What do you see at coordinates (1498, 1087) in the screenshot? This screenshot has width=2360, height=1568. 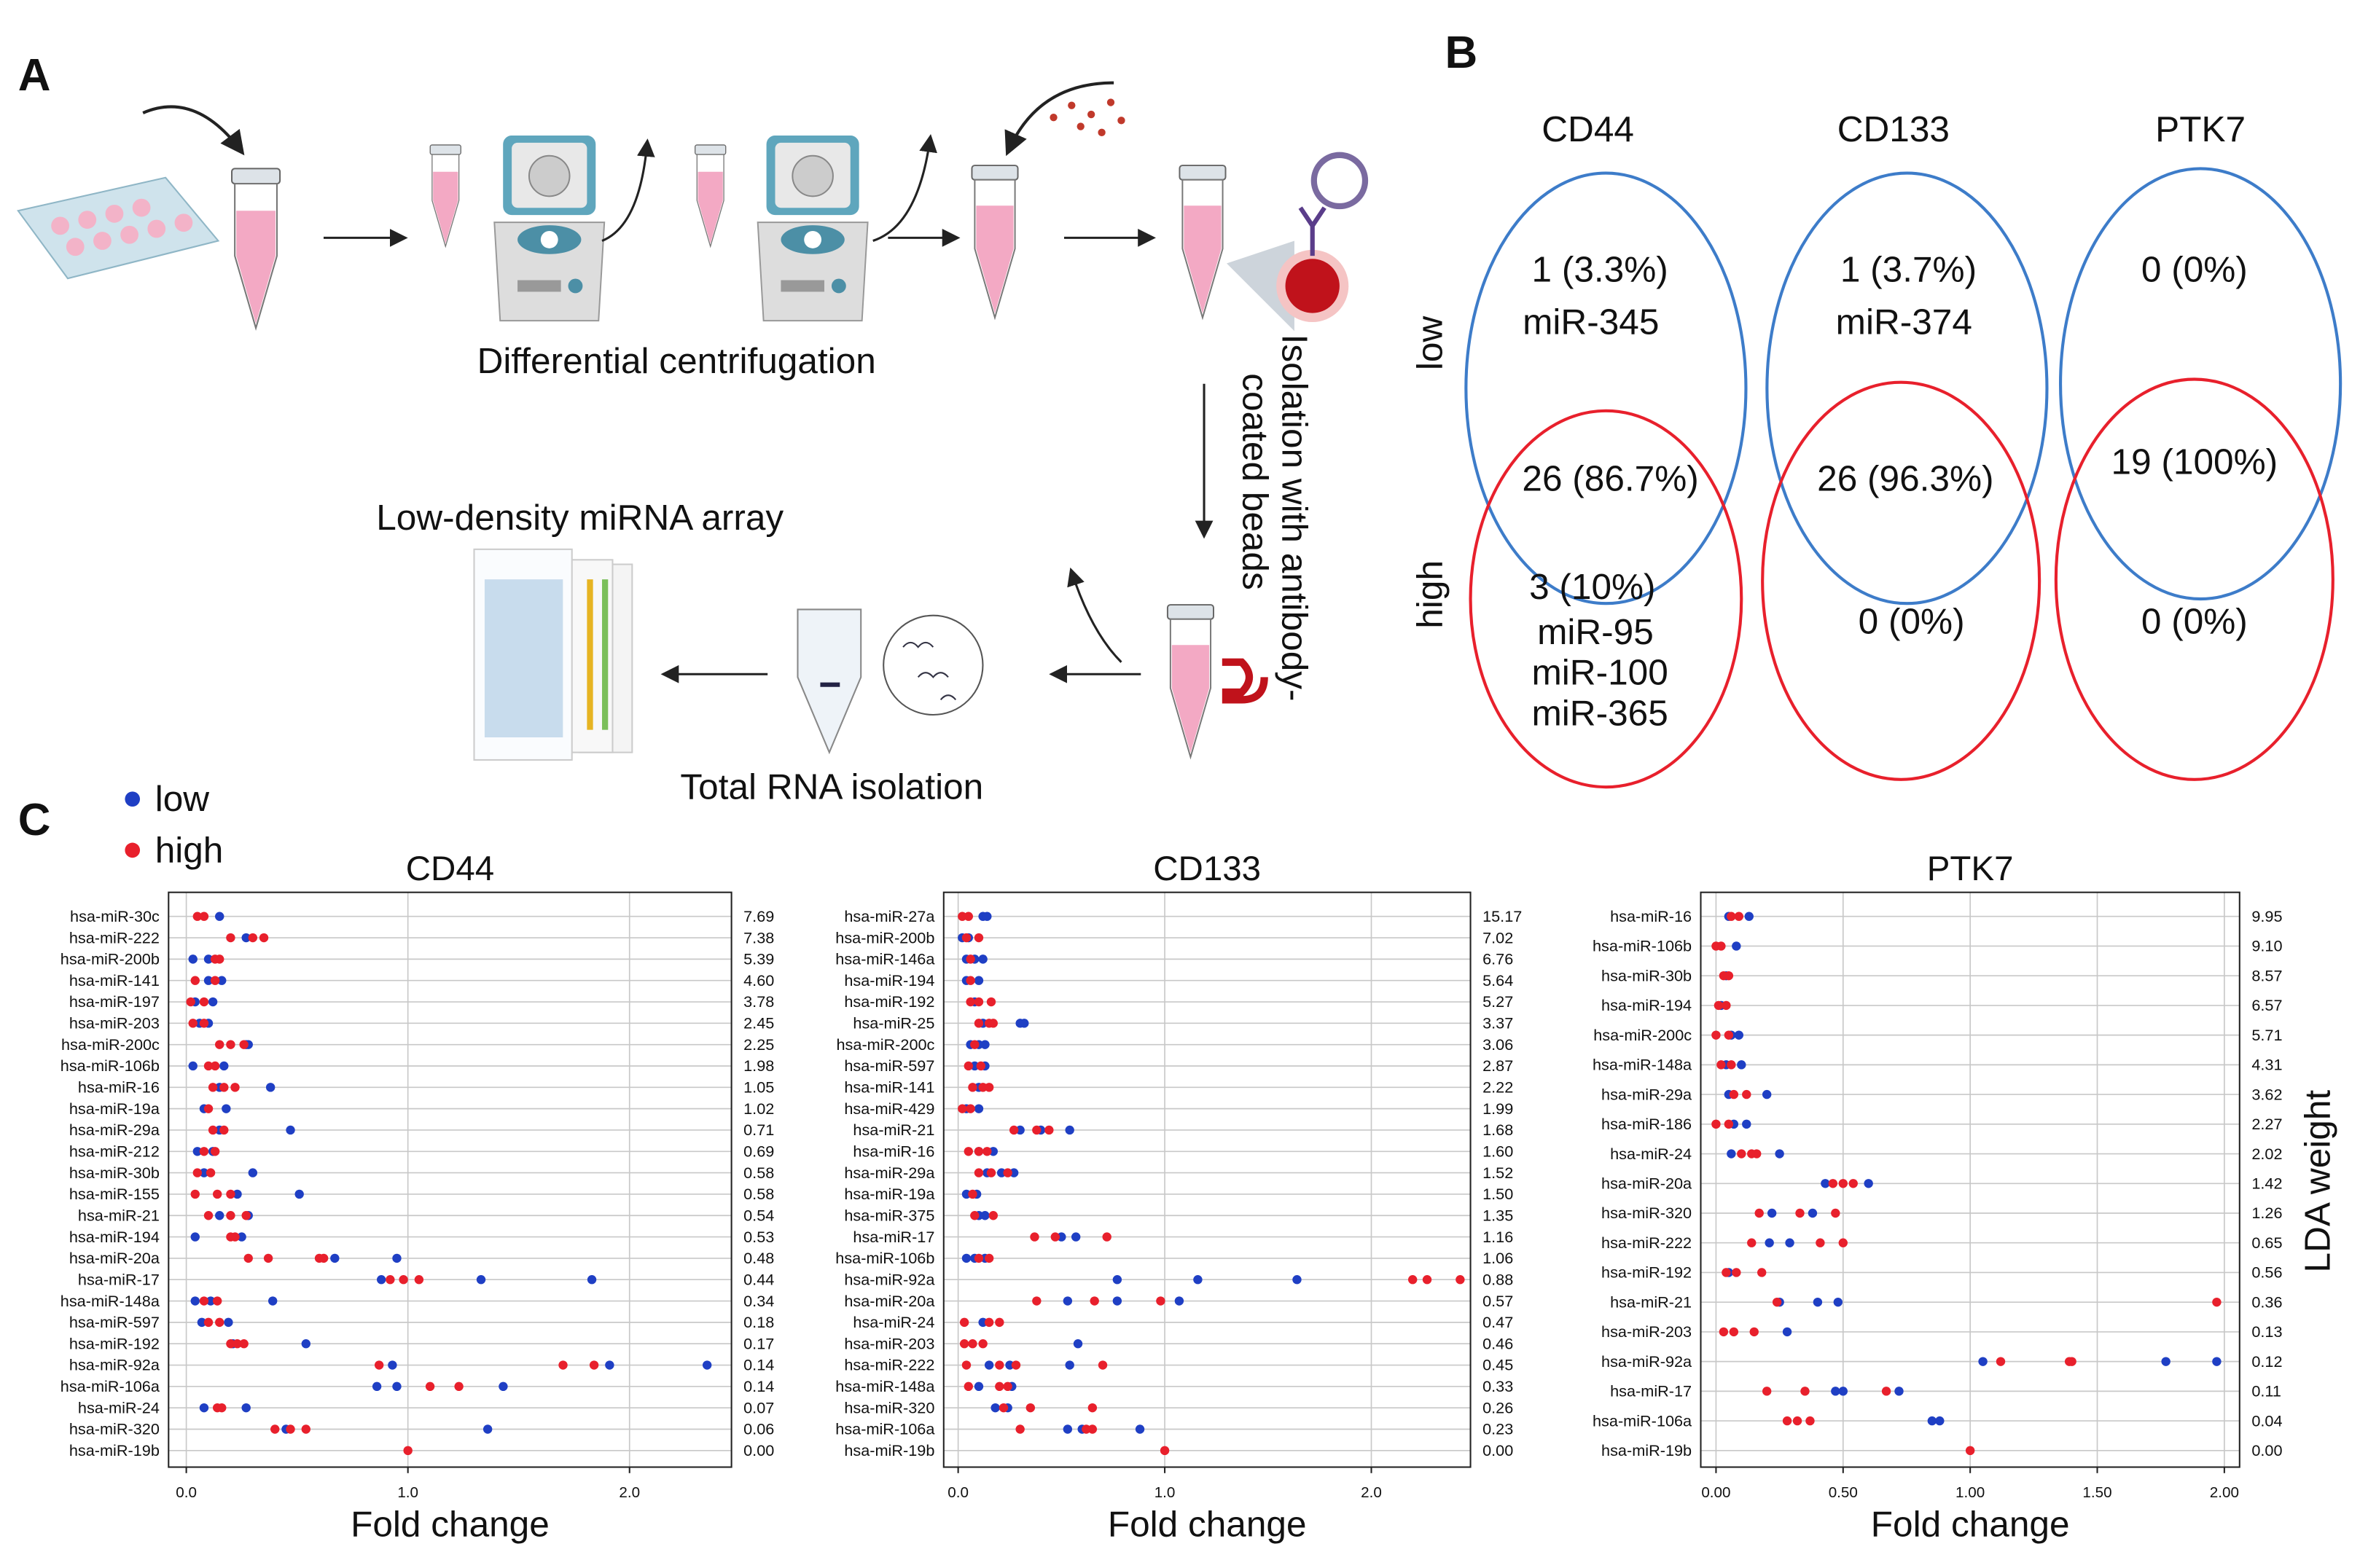 I see `lda-weight: 2.22` at bounding box center [1498, 1087].